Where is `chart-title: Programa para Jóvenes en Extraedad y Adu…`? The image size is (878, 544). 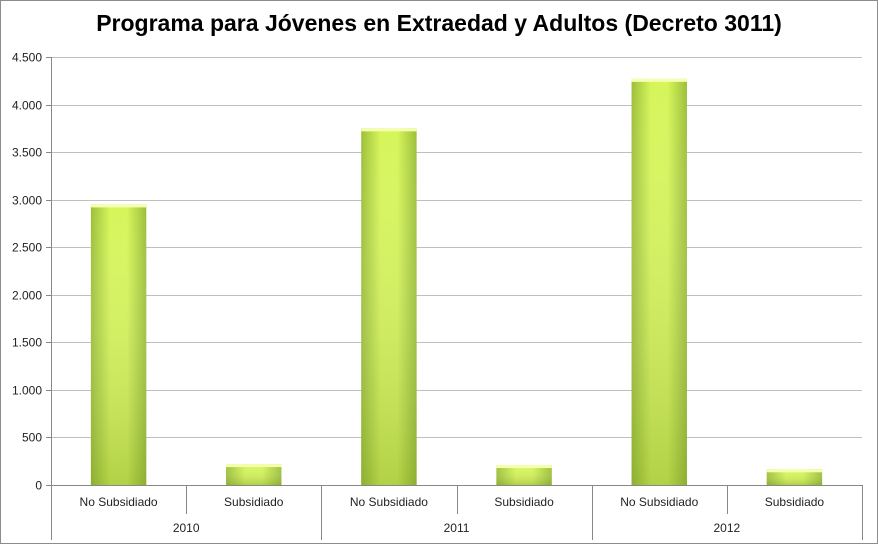
chart-title: Programa para Jóvenes en Extraedad y Adu… is located at coordinates (439, 23).